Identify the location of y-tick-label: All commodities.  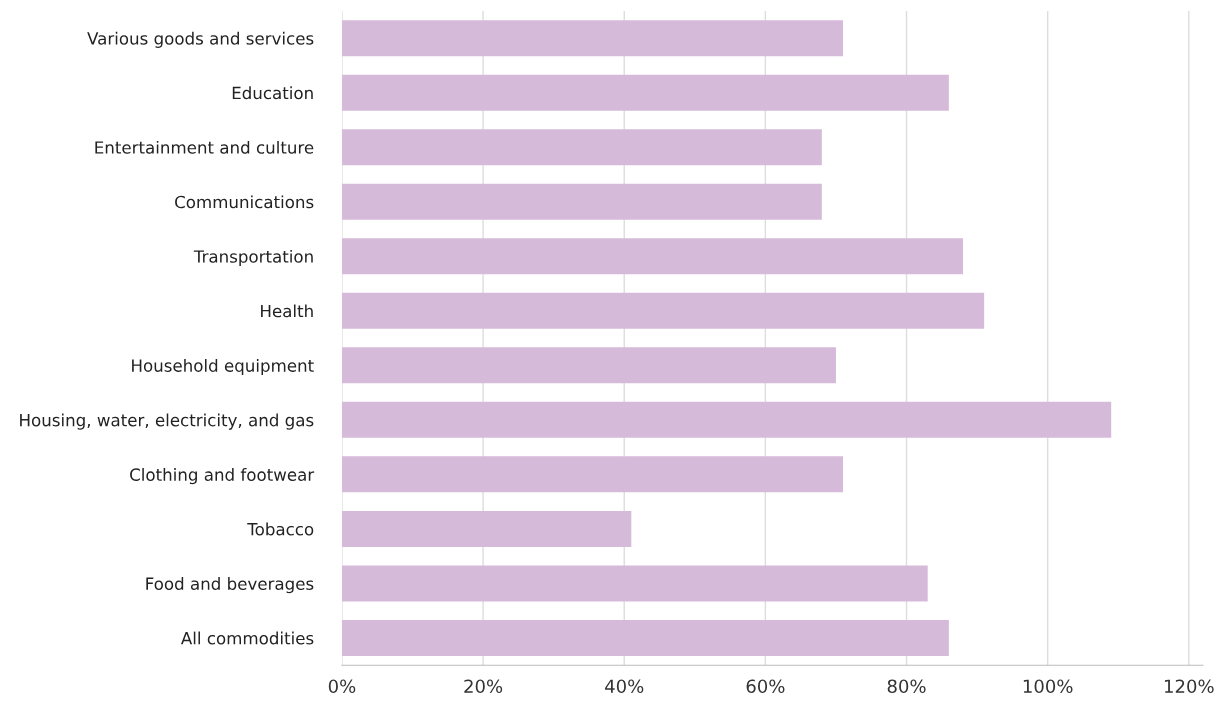
(247, 638).